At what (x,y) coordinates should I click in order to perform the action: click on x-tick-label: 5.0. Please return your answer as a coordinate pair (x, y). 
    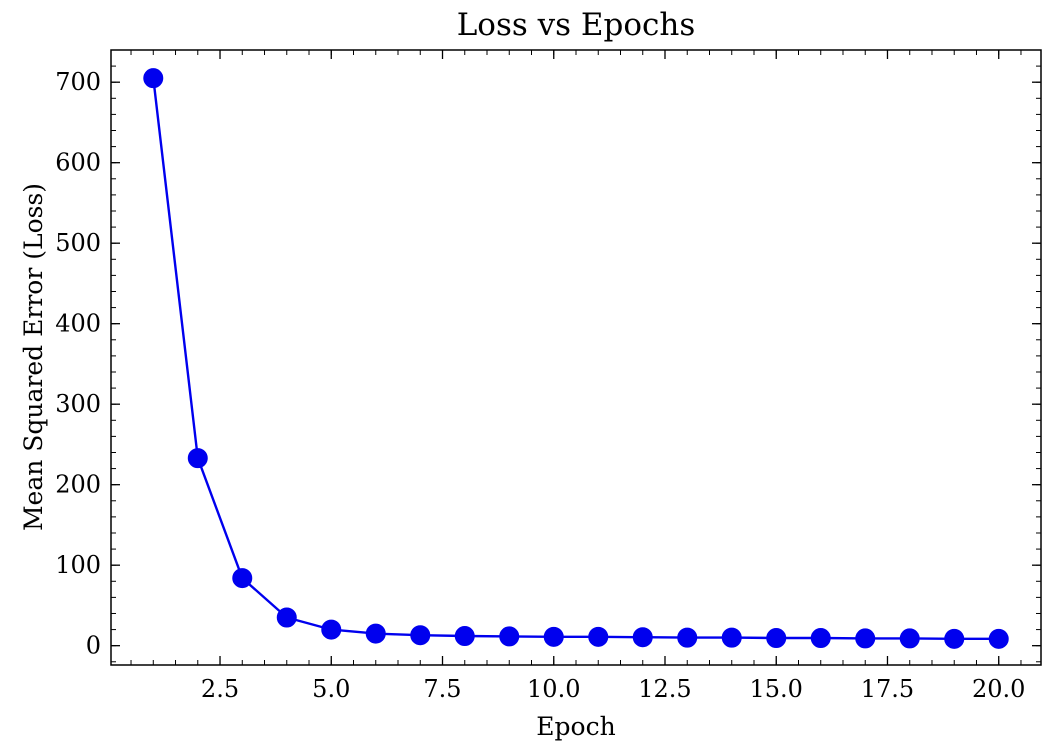
    Looking at the image, I should click on (331, 689).